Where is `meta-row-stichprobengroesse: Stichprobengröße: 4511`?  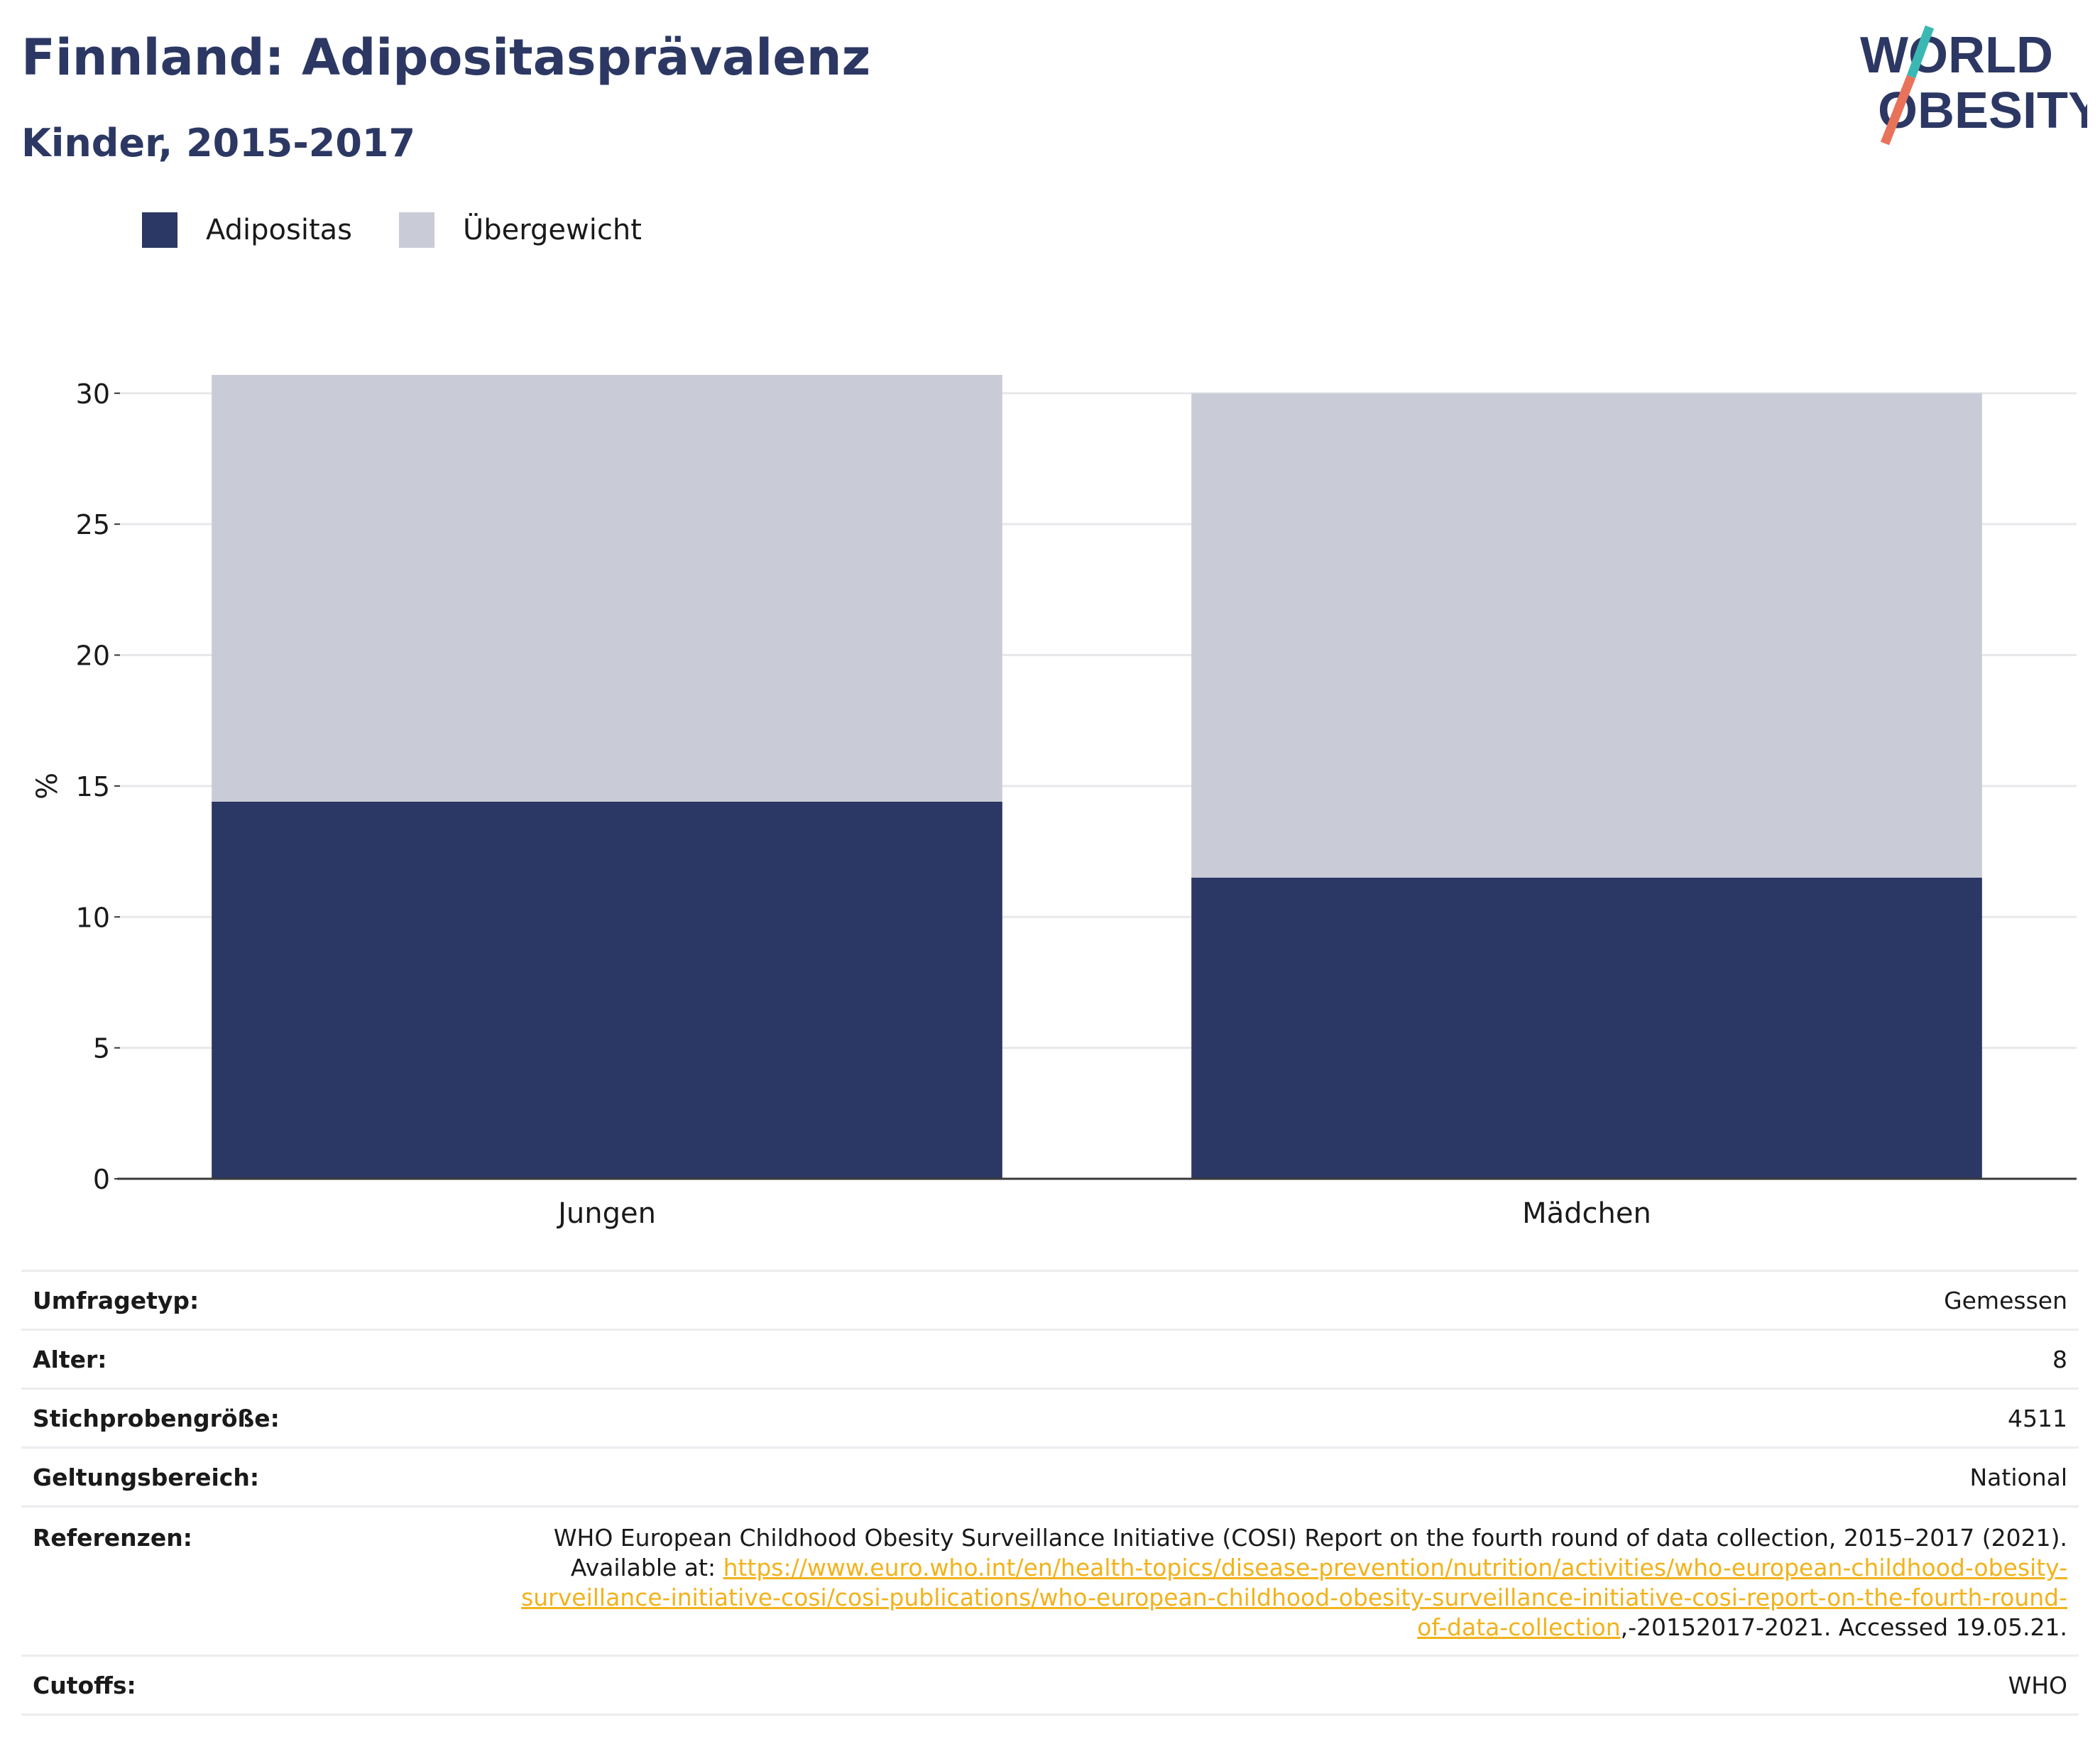 meta-row-stichprobengroesse: Stichprobengröße: 4511 is located at coordinates (1050, 1419).